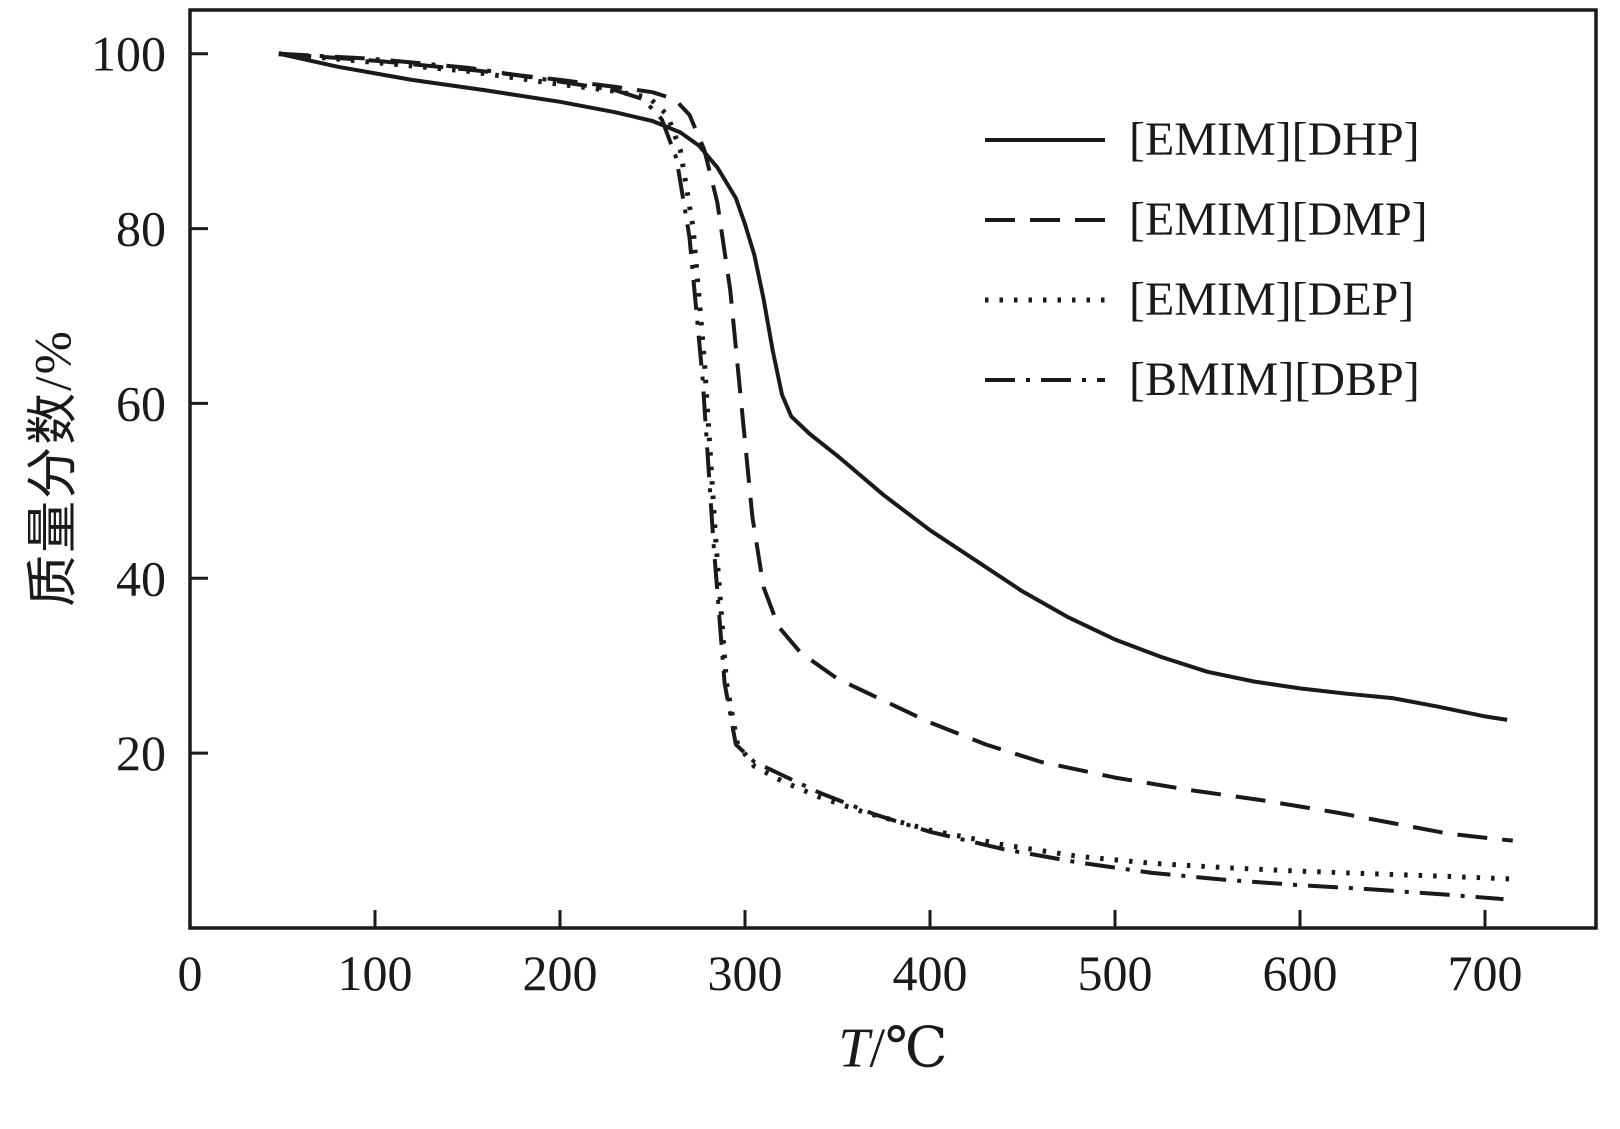  I want to click on x-tick-label: 300, so click(745, 973).